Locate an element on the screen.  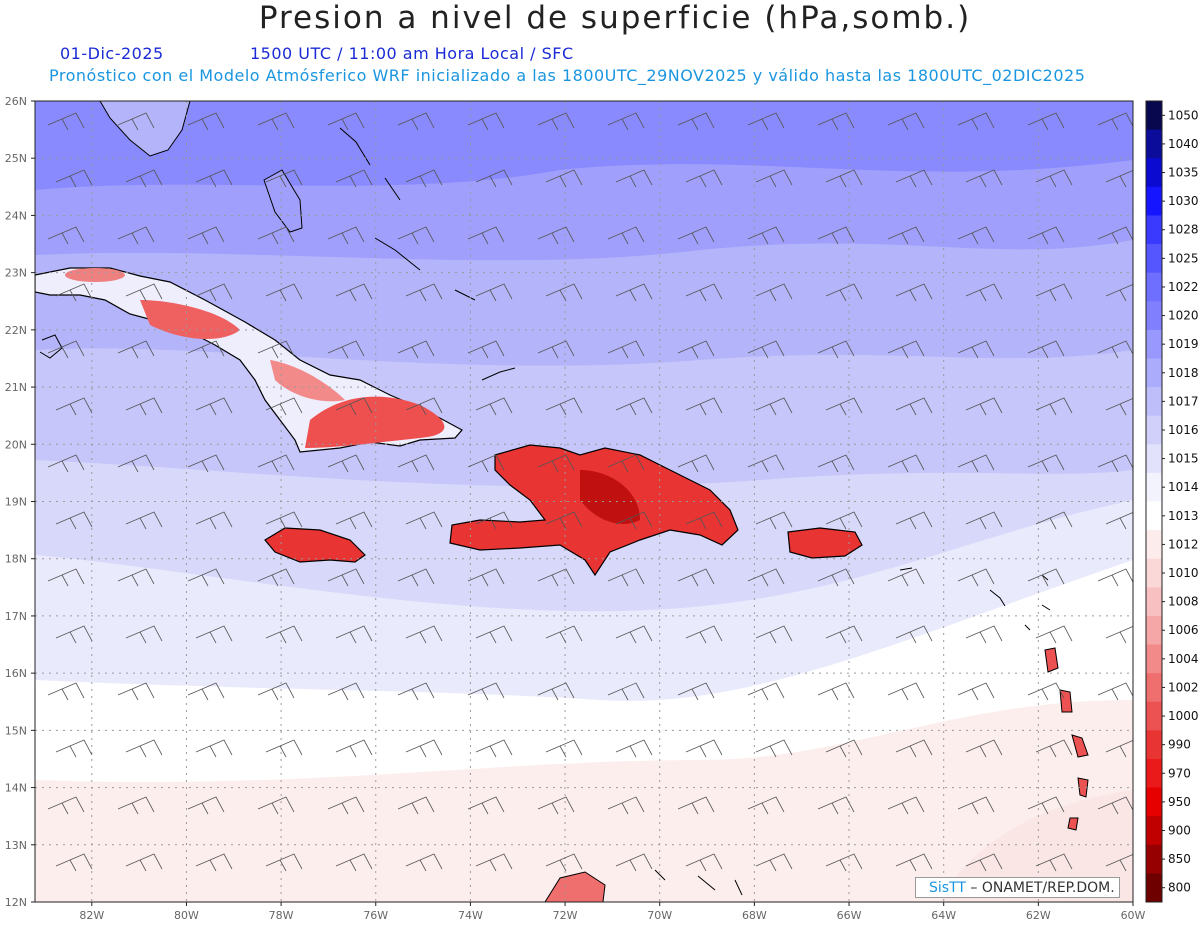
colorbar-label: 1030 is located at coordinates (1183, 201).